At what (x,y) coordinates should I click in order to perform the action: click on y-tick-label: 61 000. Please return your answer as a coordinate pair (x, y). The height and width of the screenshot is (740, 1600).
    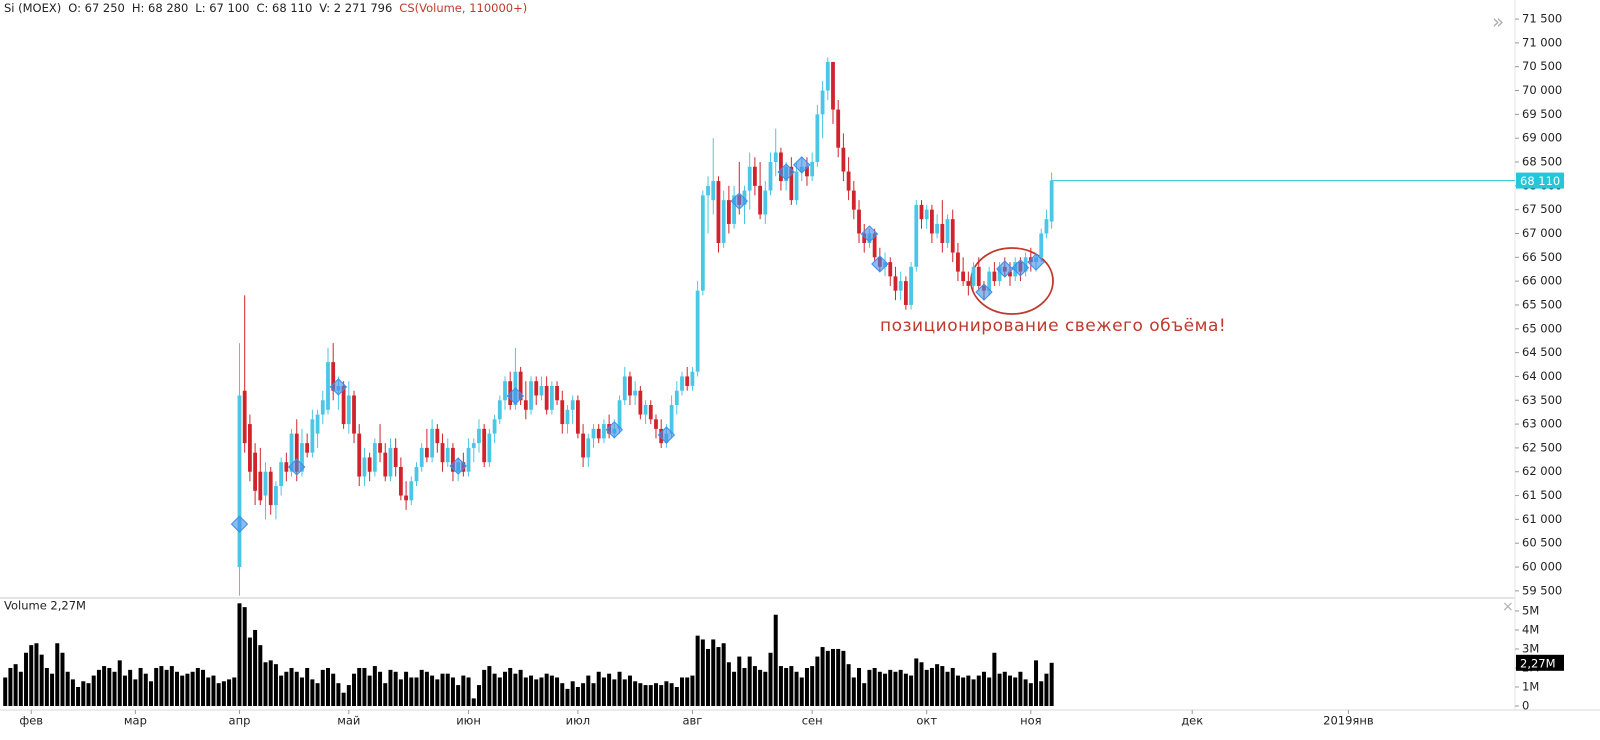
    Looking at the image, I should click on (1542, 519).